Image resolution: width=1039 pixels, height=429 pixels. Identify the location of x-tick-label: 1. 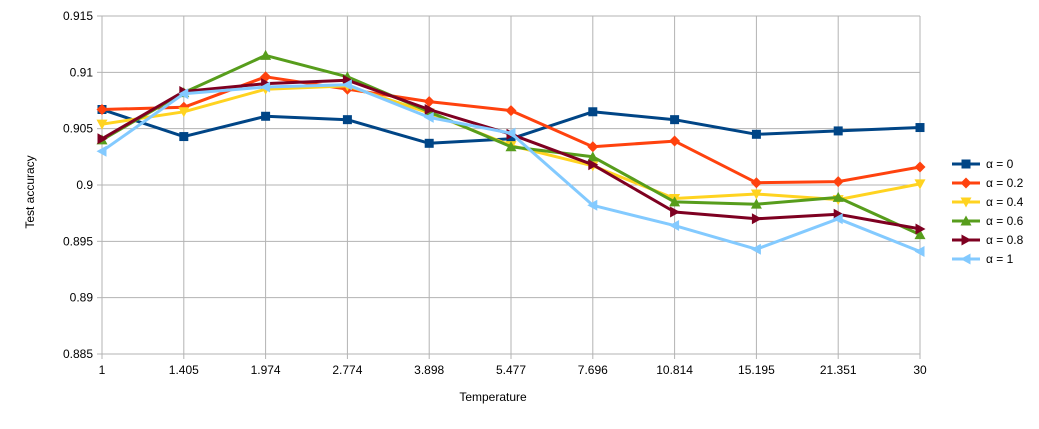
(102, 370).